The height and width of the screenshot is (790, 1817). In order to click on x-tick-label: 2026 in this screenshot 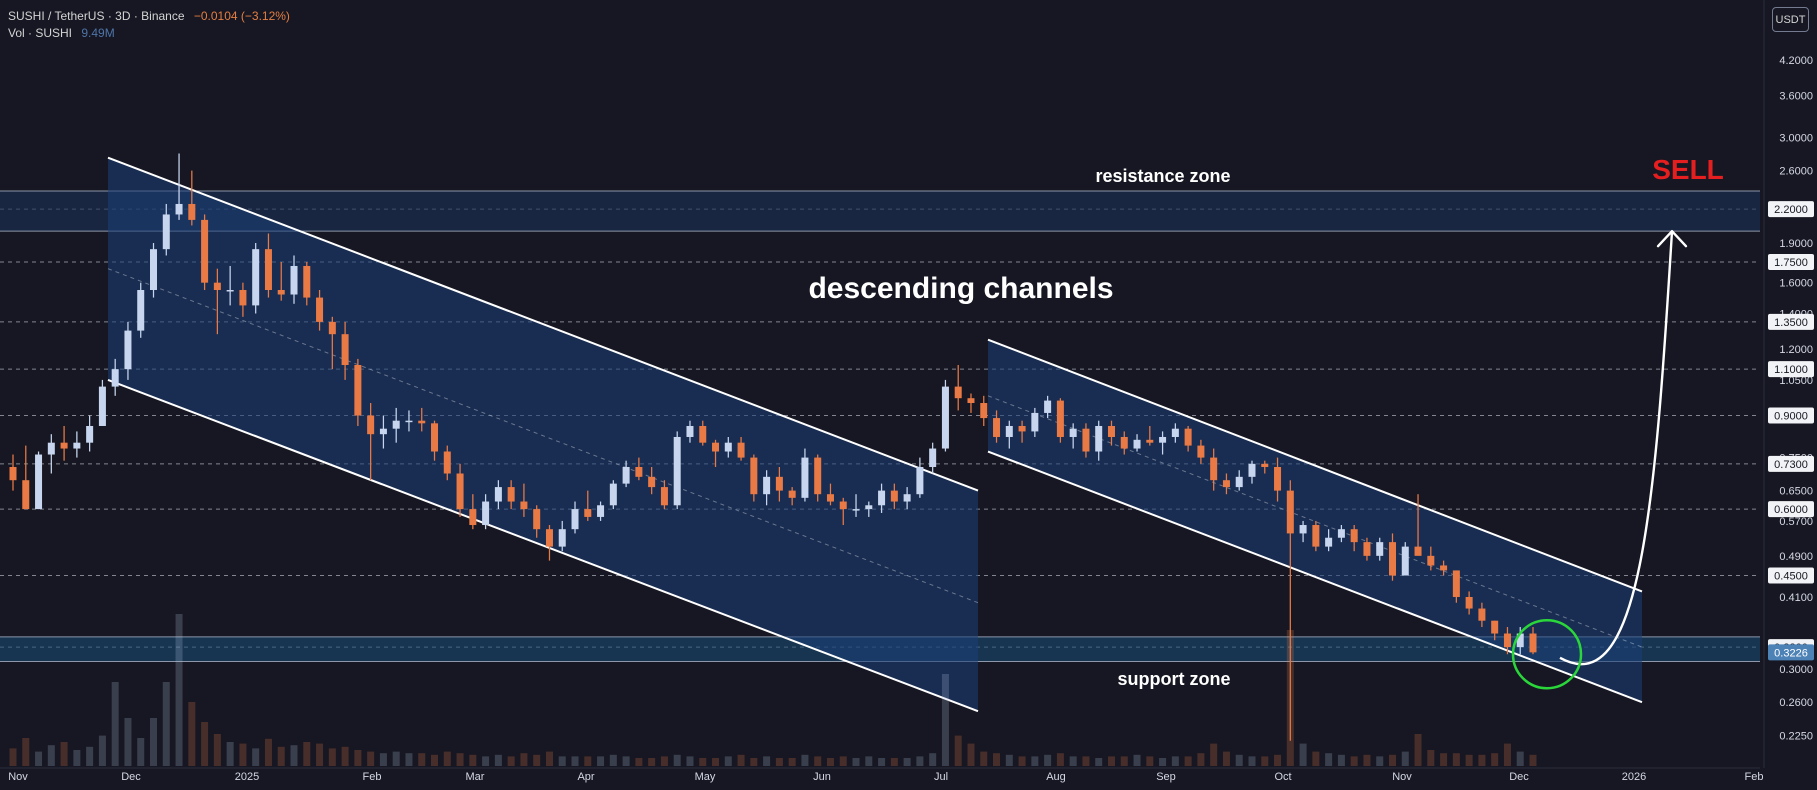, I will do `click(1634, 777)`.